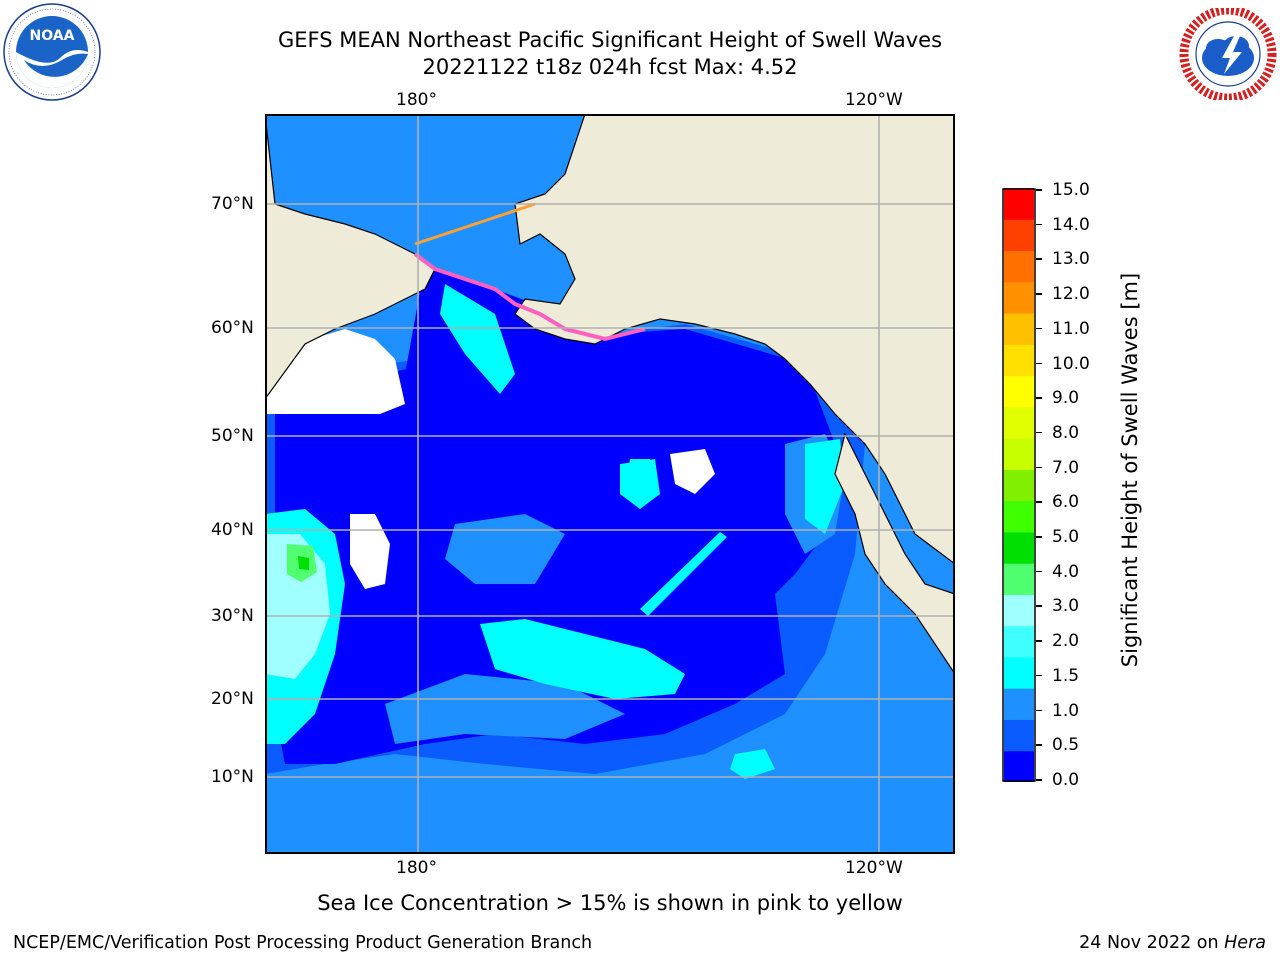 The width and height of the screenshot is (1280, 960). Describe the element at coordinates (1066, 675) in the screenshot. I see `colorbar-tick-label: 1.5` at that location.